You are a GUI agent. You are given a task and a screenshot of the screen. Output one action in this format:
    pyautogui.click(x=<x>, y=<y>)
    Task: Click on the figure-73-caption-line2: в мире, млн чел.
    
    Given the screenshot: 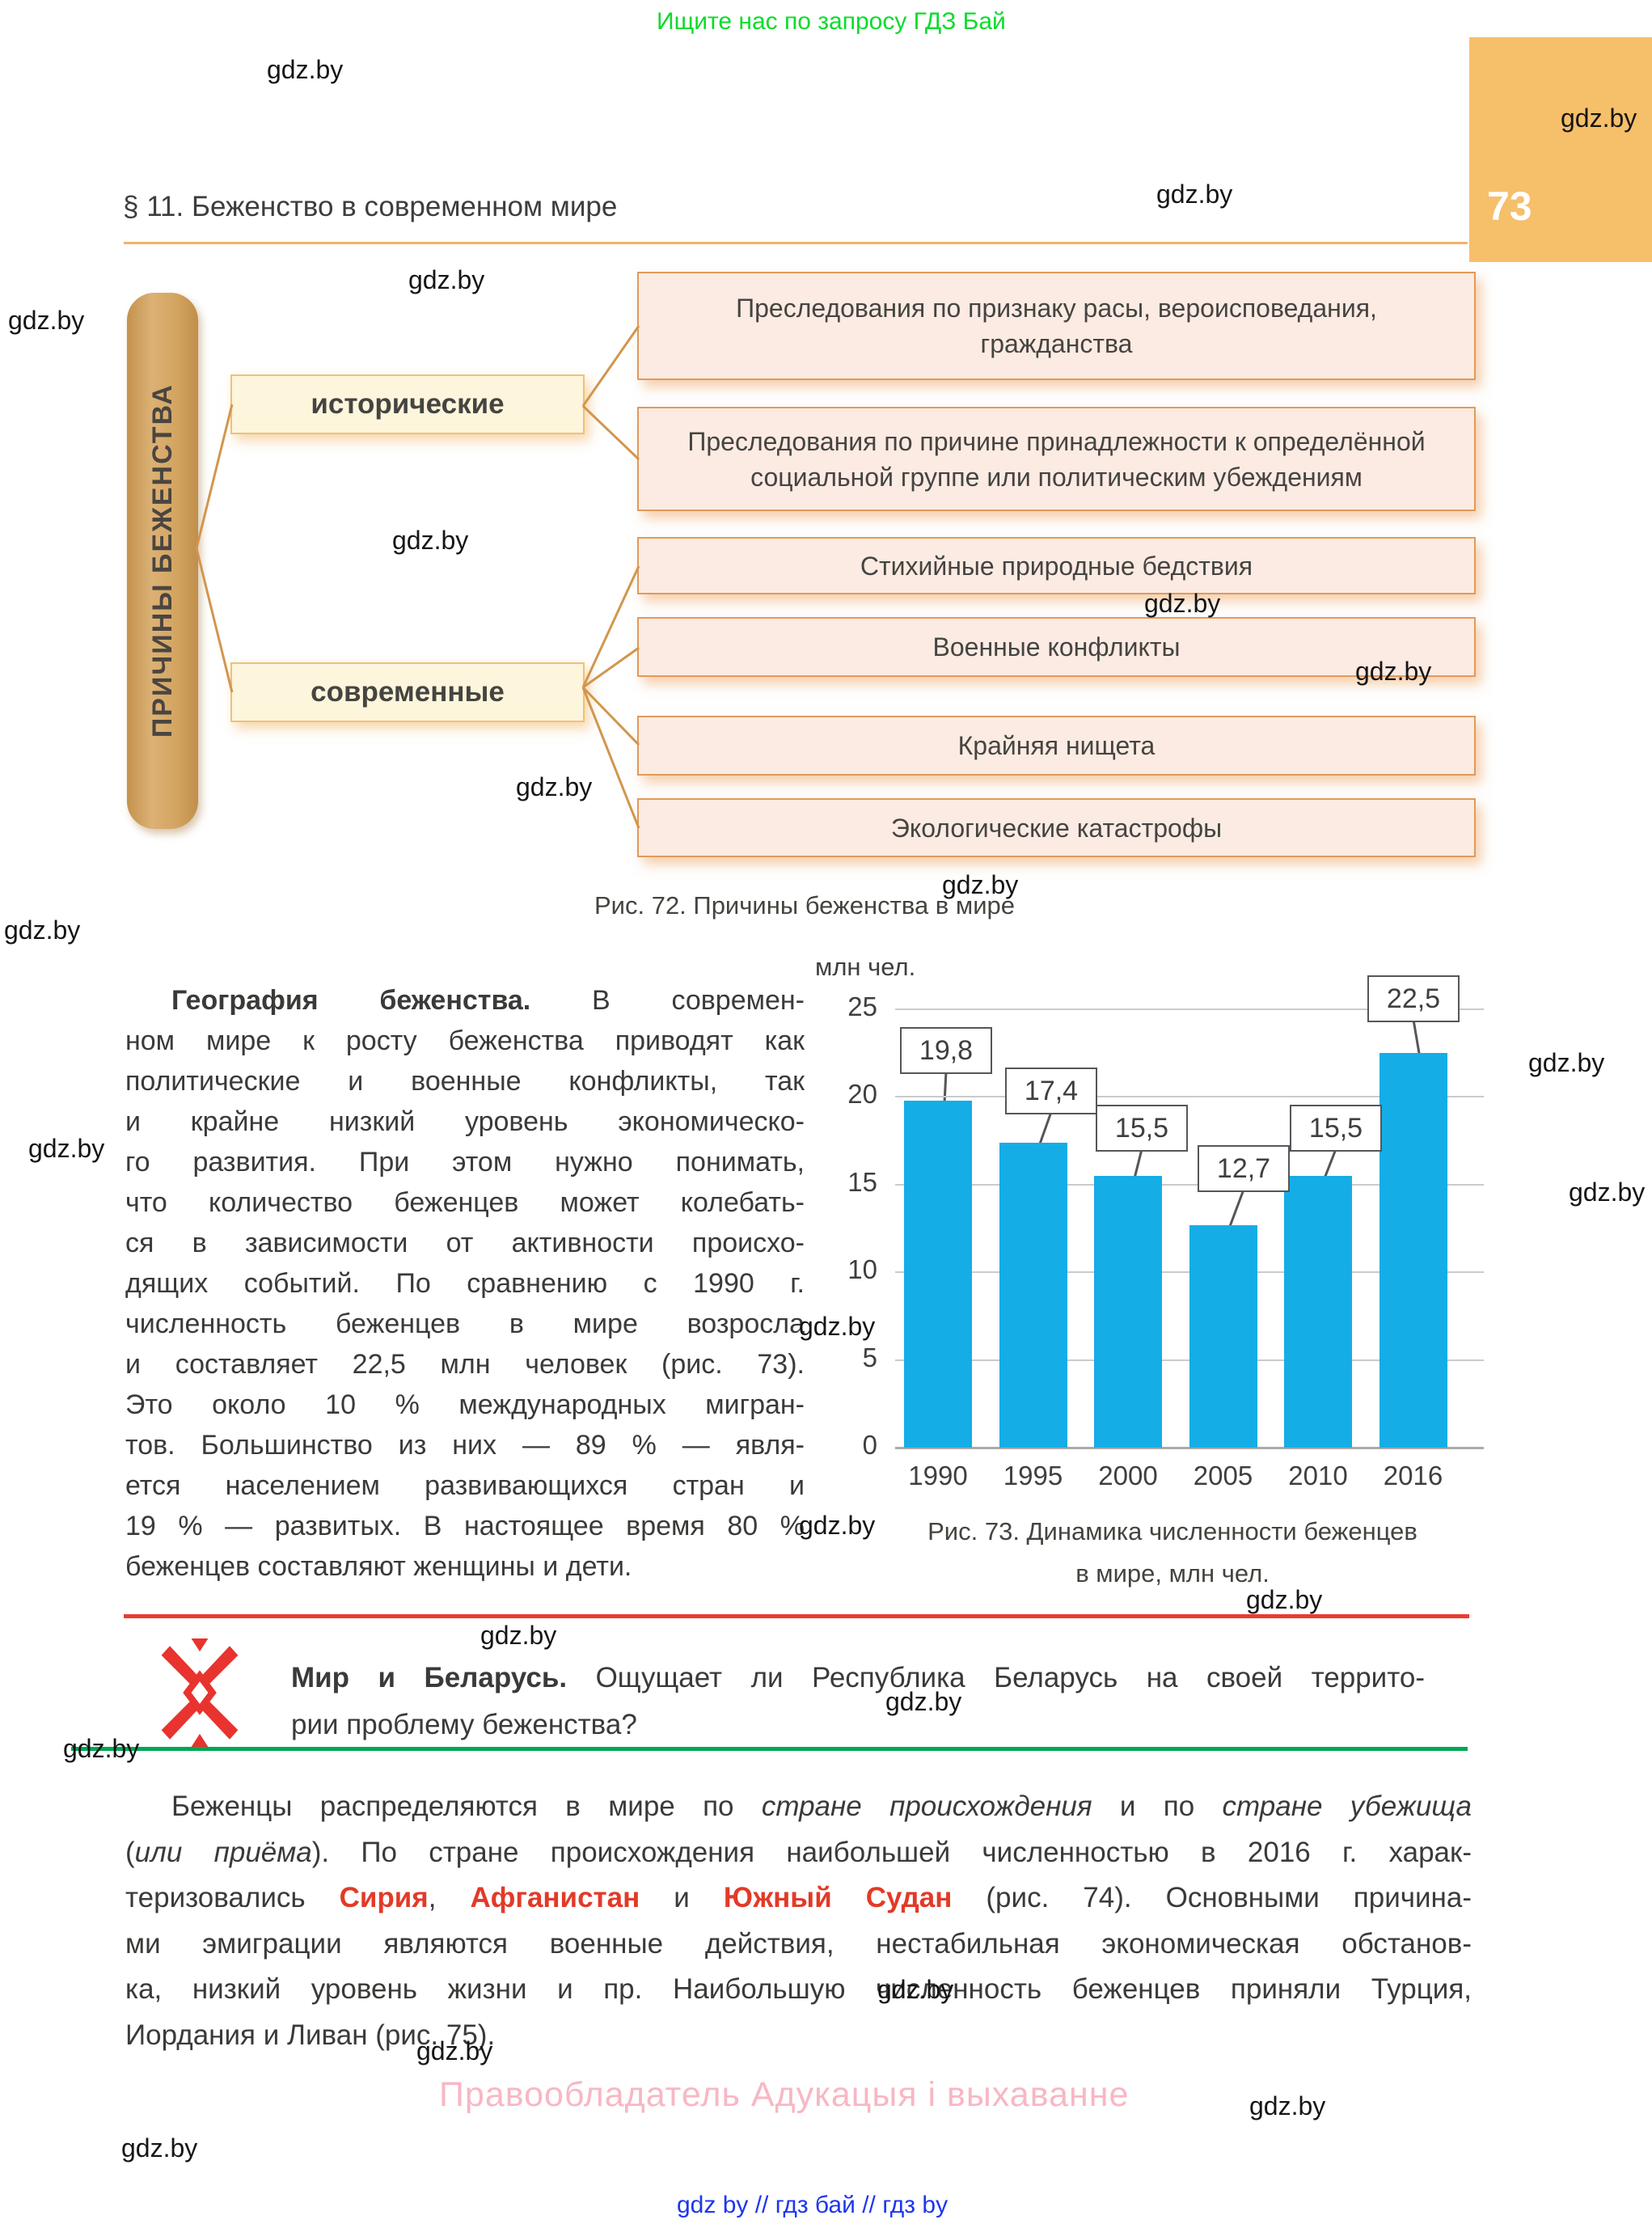 What is the action you would take?
    pyautogui.click(x=1172, y=1573)
    